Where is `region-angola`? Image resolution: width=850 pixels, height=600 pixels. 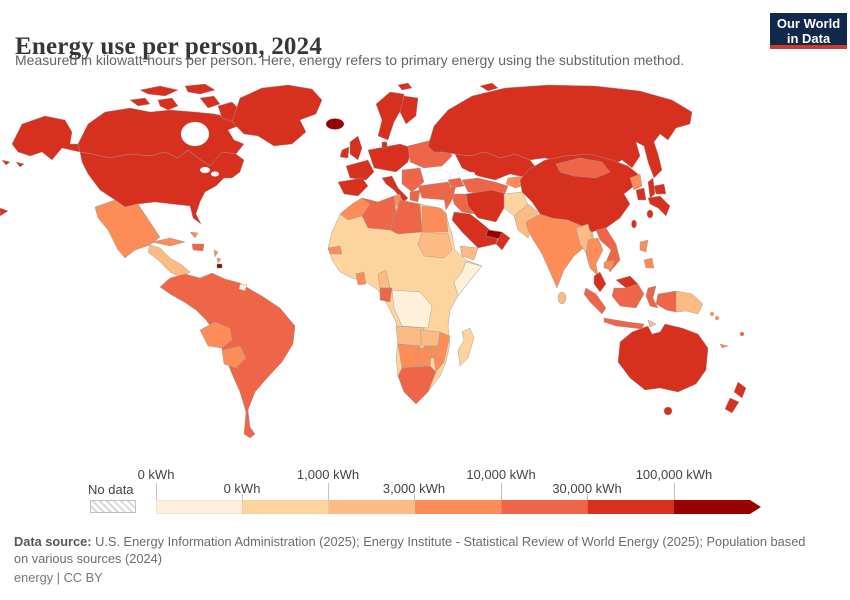
region-angola is located at coordinates (410, 336).